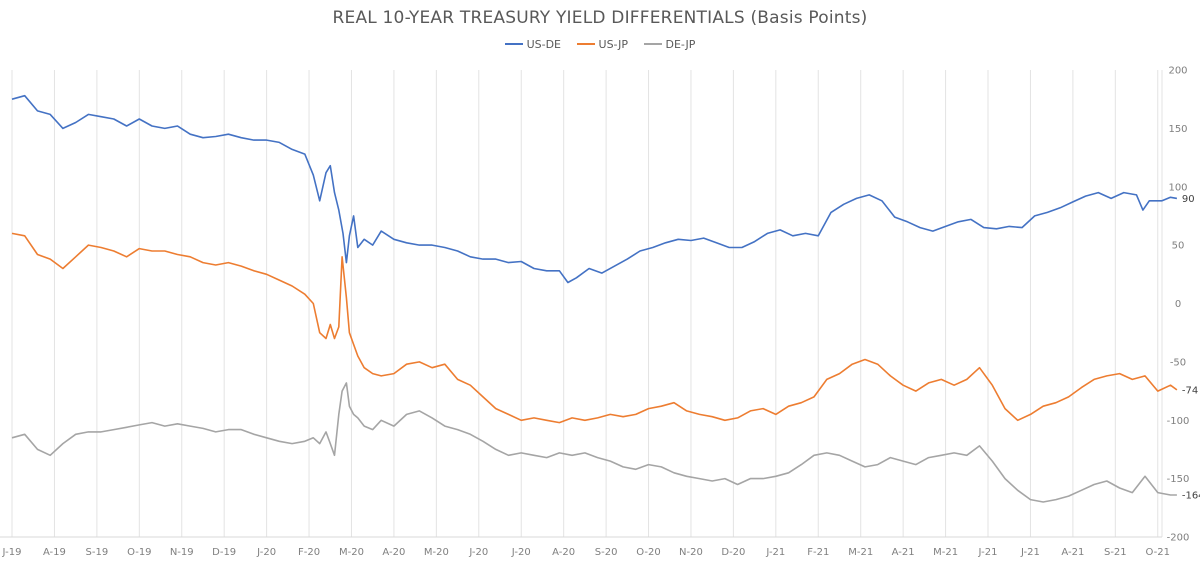 The width and height of the screenshot is (1200, 564). I want to click on x-tick-label: A-19, so click(54, 552).